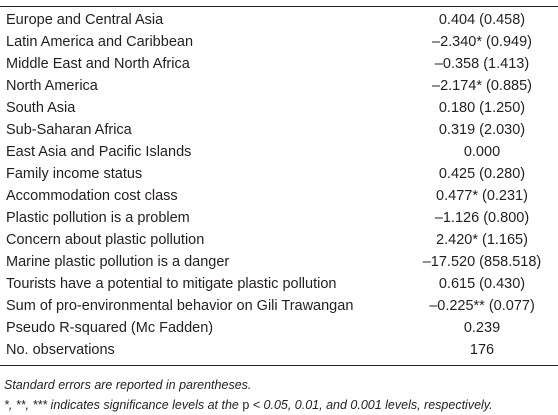 This screenshot has height=415, width=558. What do you see at coordinates (482, 240) in the screenshot?
I see `row-value: 2.420* (1.165)` at bounding box center [482, 240].